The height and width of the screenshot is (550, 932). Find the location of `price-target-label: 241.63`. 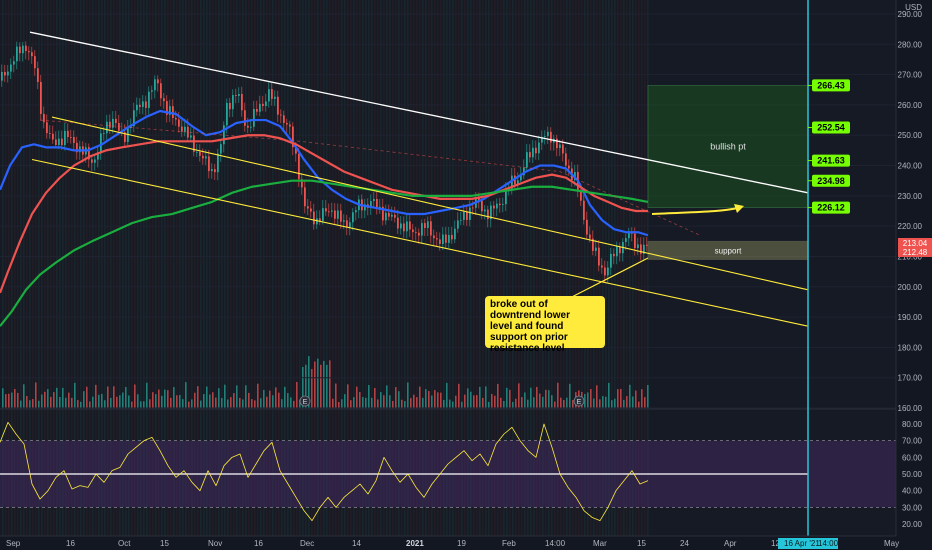

price-target-label: 241.63 is located at coordinates (831, 161).